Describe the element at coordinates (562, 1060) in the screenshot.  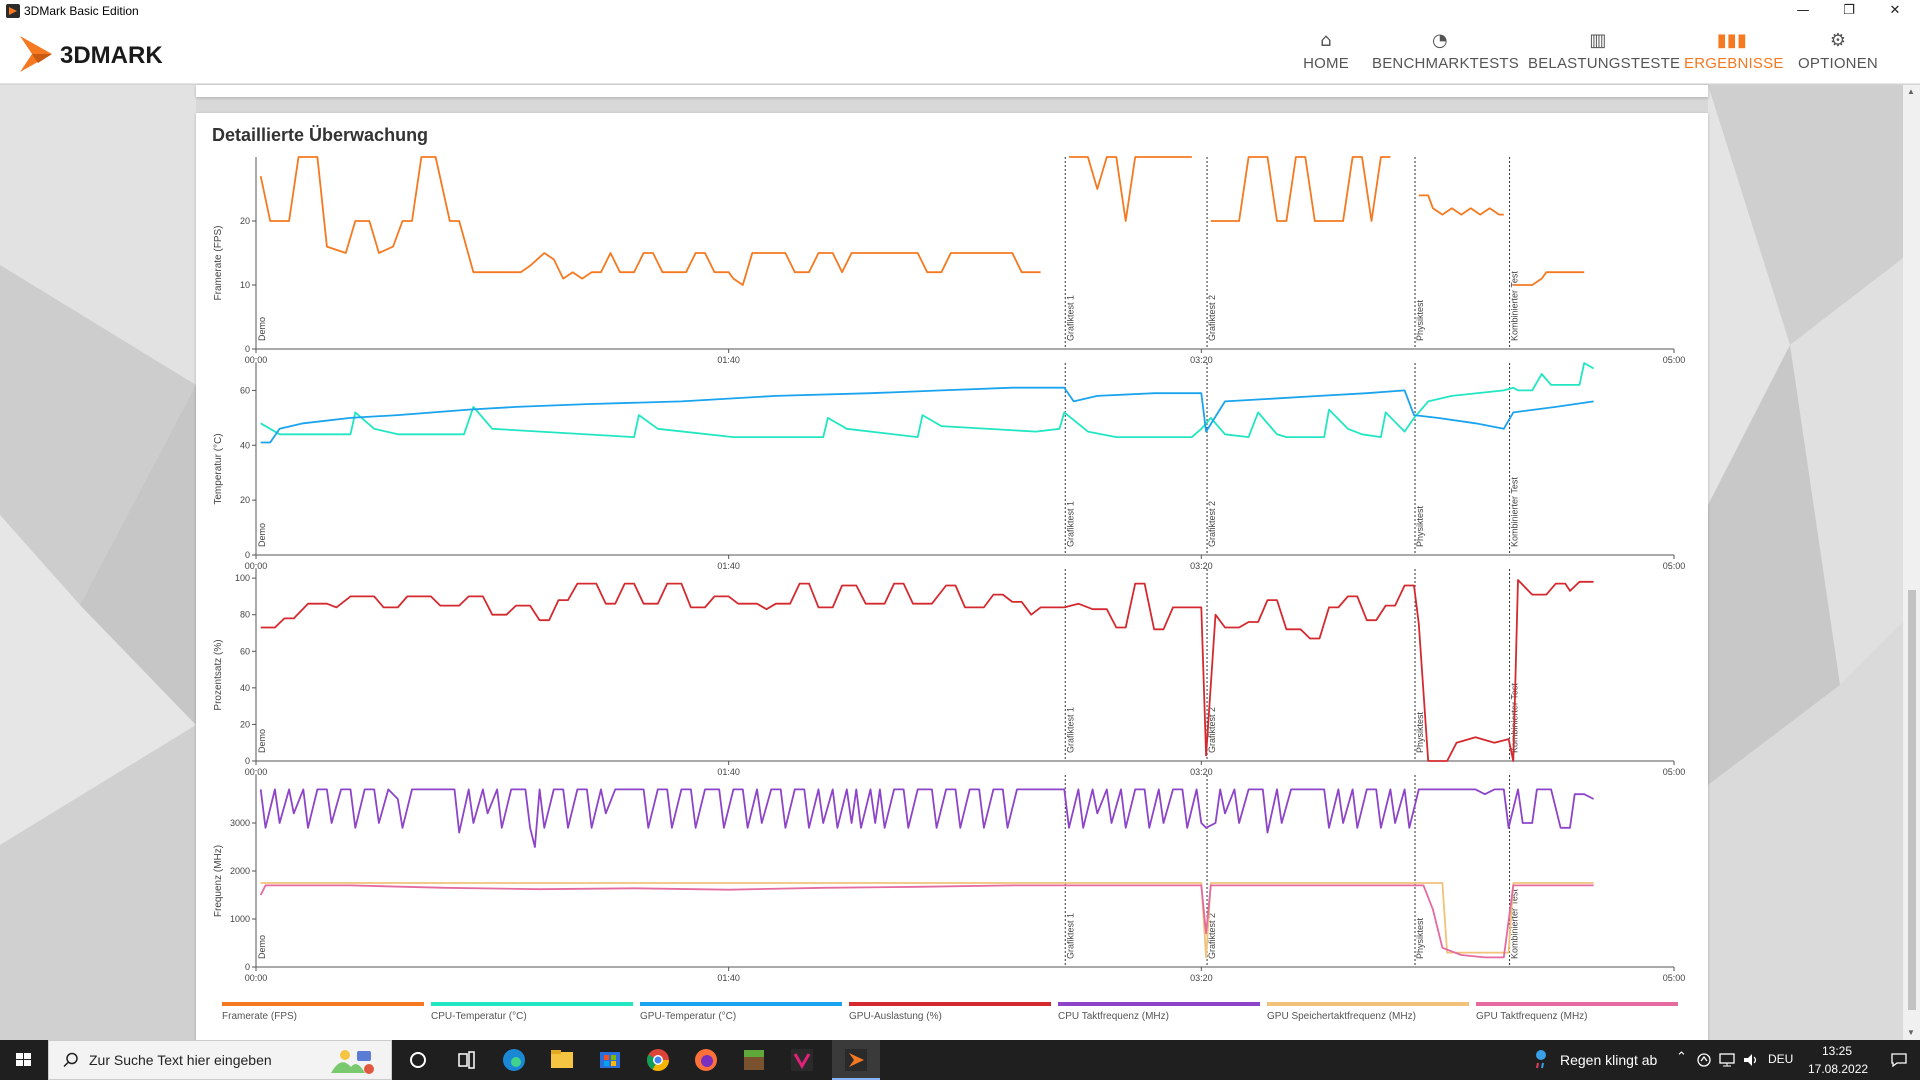
I see `file-explorer-icon` at that location.